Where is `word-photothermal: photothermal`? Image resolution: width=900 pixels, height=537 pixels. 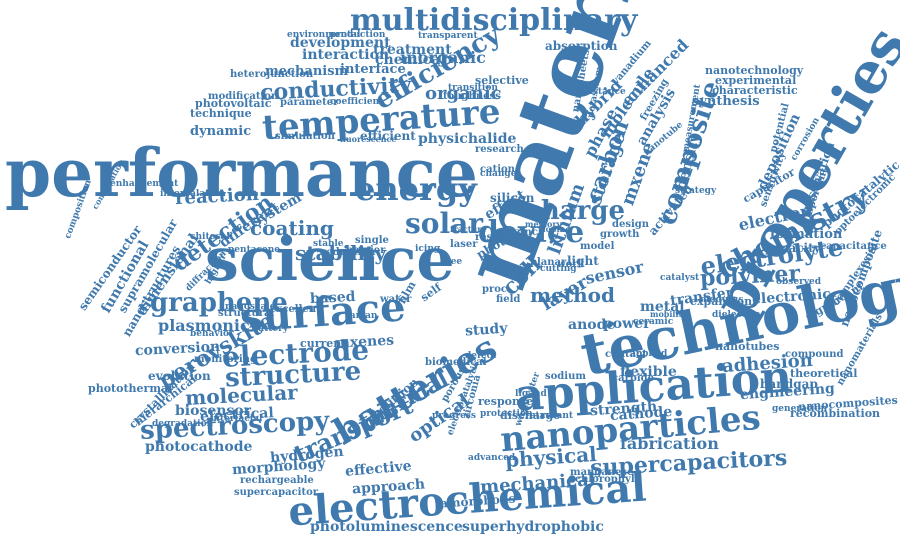
word-photothermal: photothermal is located at coordinates (130, 388).